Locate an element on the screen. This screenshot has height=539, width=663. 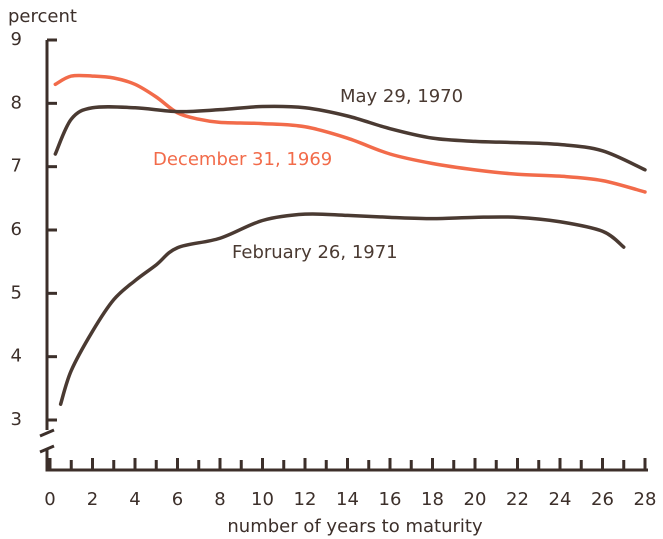
y-tick-label: 6 is located at coordinates (16, 229).